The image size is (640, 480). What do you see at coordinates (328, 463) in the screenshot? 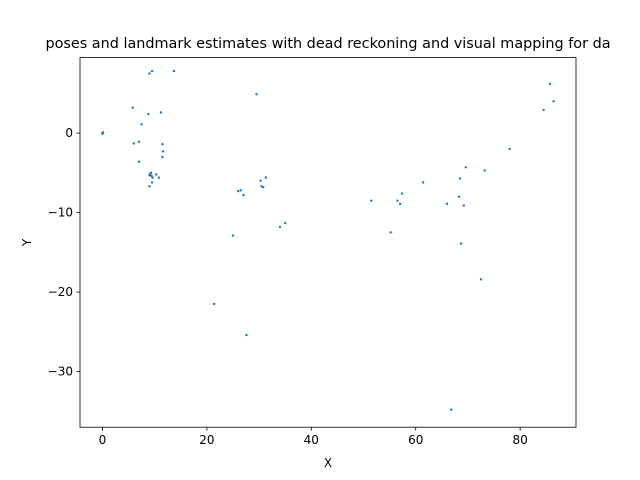
I see `x-axis-label: X` at bounding box center [328, 463].